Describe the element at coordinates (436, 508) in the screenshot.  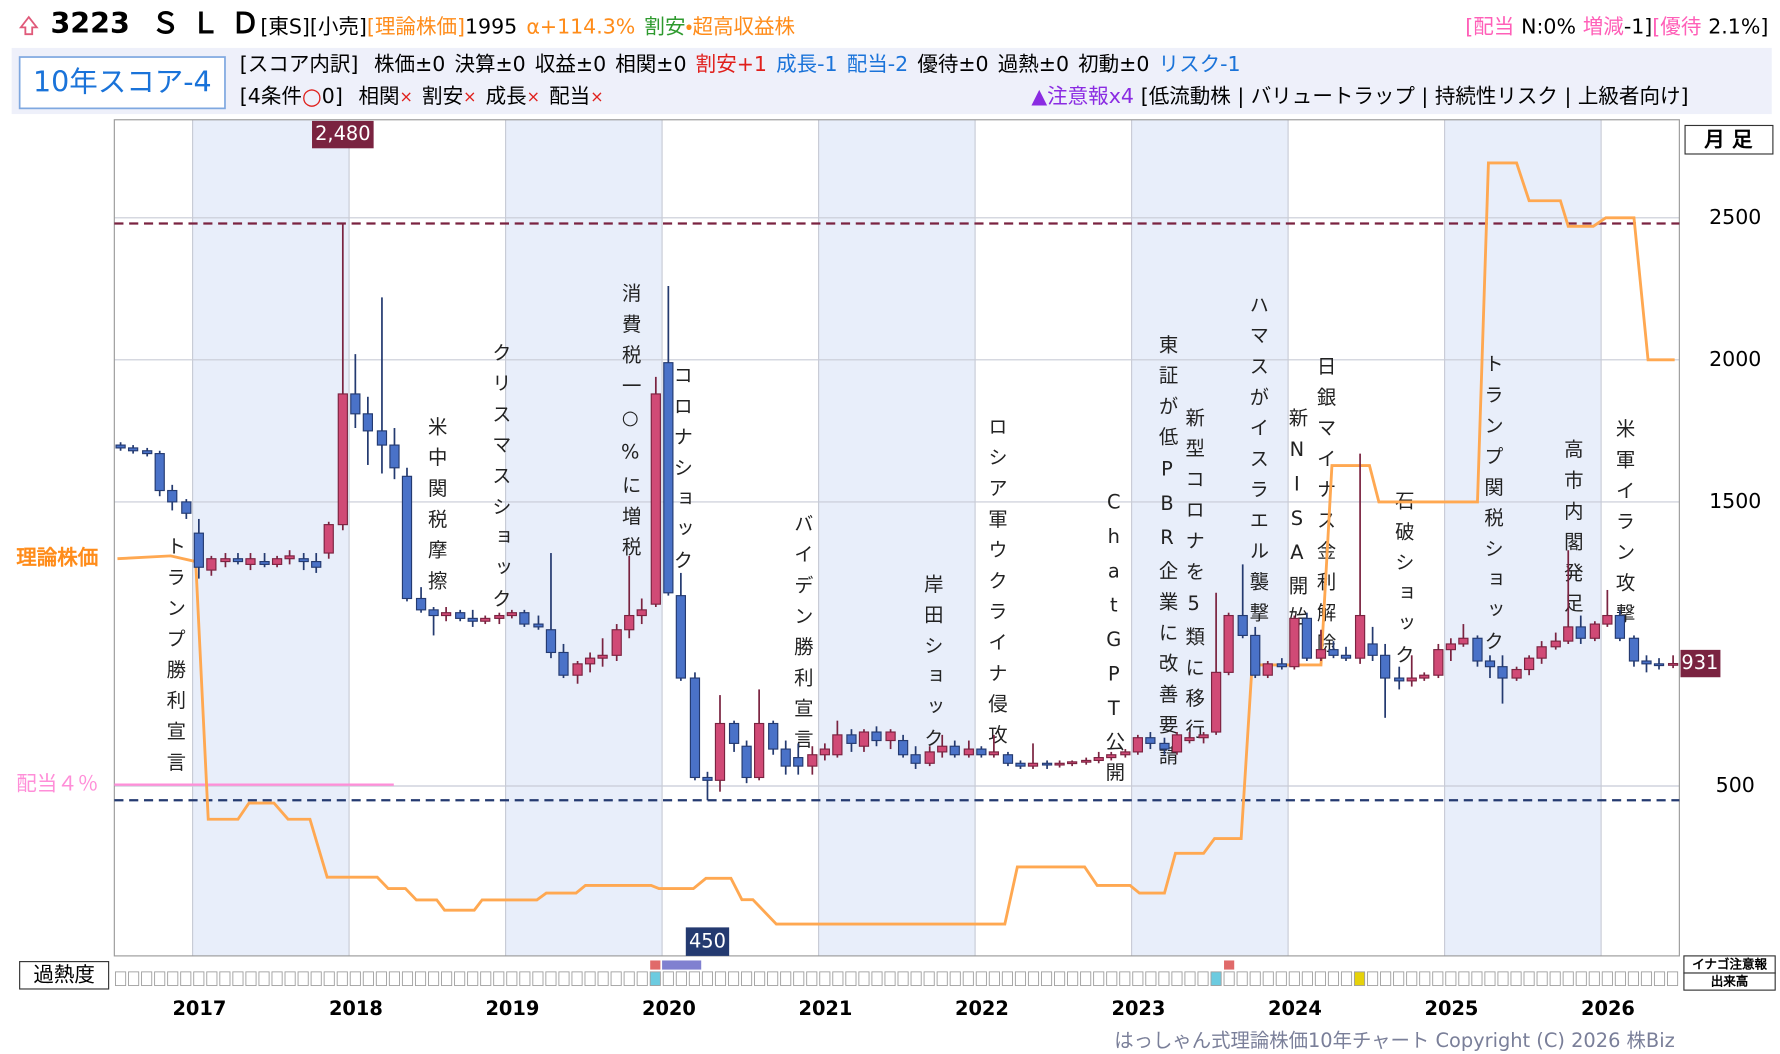
I see `event-label: 米中関税摩擦` at that location.